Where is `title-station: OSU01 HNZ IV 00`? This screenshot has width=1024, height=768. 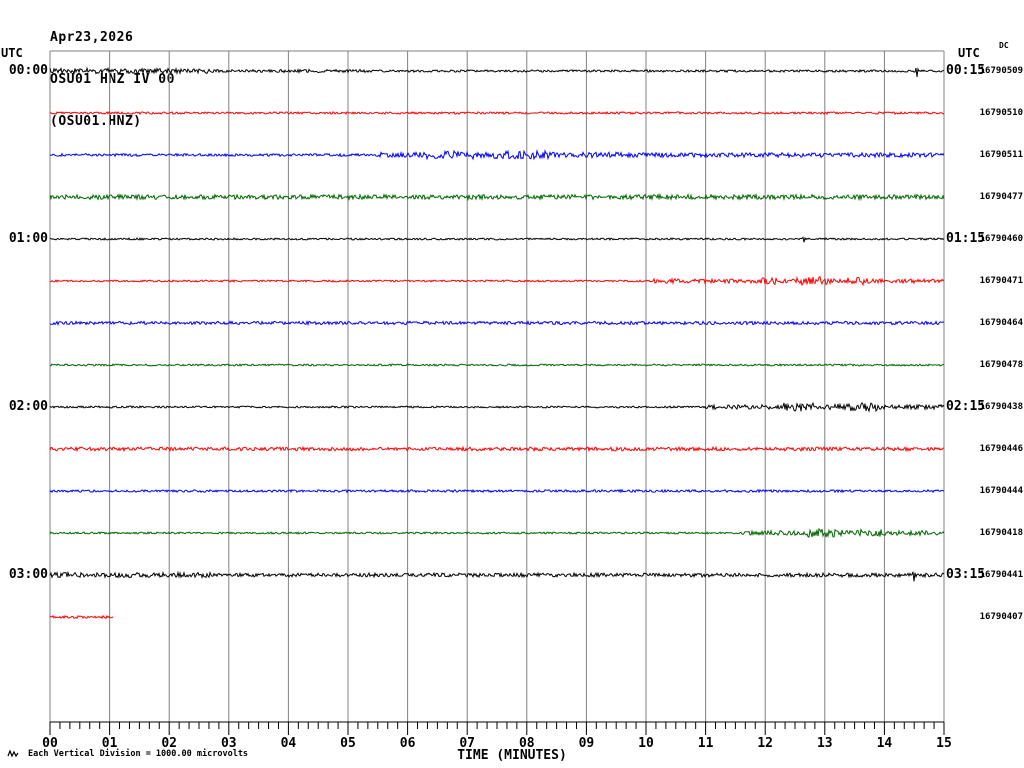 title-station: OSU01 HNZ IV 00 is located at coordinates (112, 79).